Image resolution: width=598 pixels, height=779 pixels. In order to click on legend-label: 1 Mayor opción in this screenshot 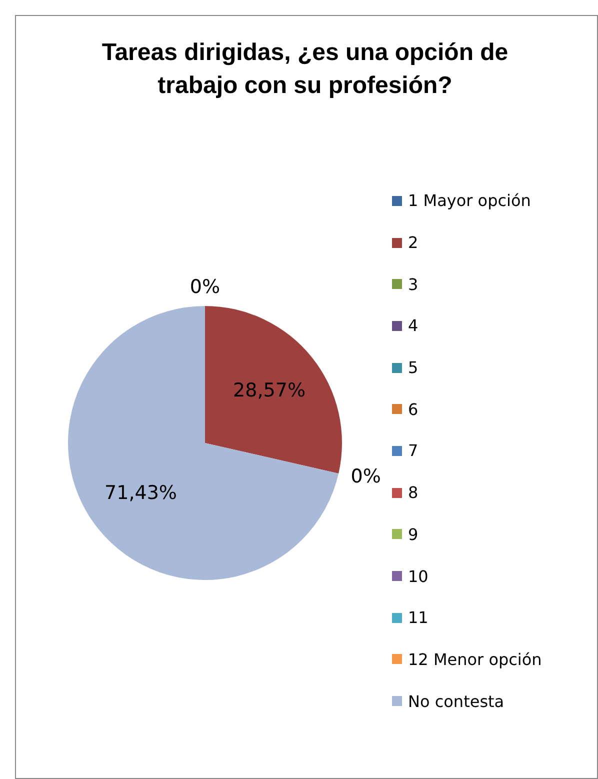, I will do `click(469, 200)`.